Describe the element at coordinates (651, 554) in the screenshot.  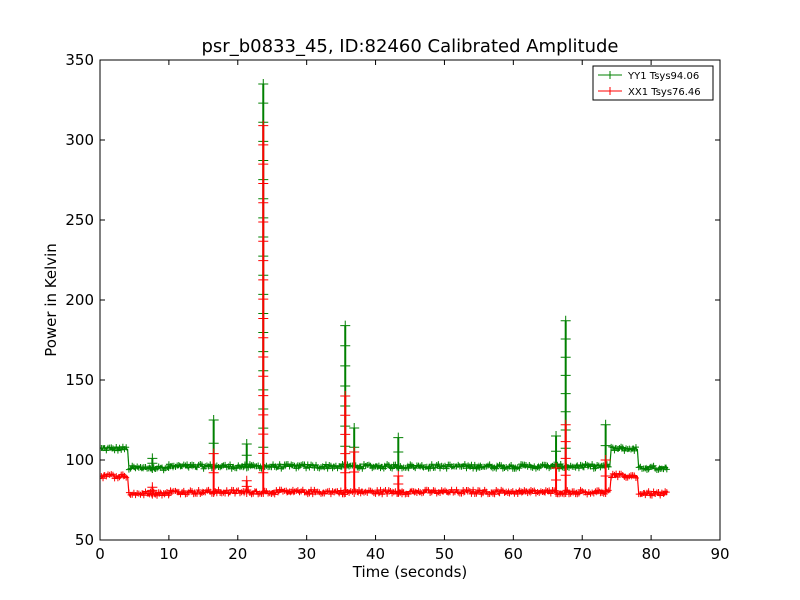
I see `x-tick-label: 80` at that location.